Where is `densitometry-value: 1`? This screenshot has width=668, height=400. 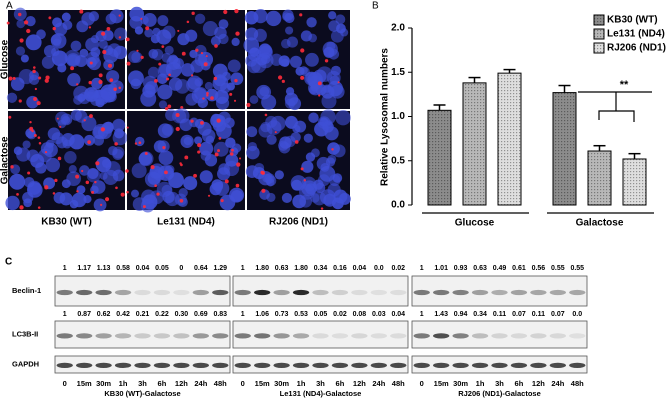
densitometry-value: 1 is located at coordinates (243, 268).